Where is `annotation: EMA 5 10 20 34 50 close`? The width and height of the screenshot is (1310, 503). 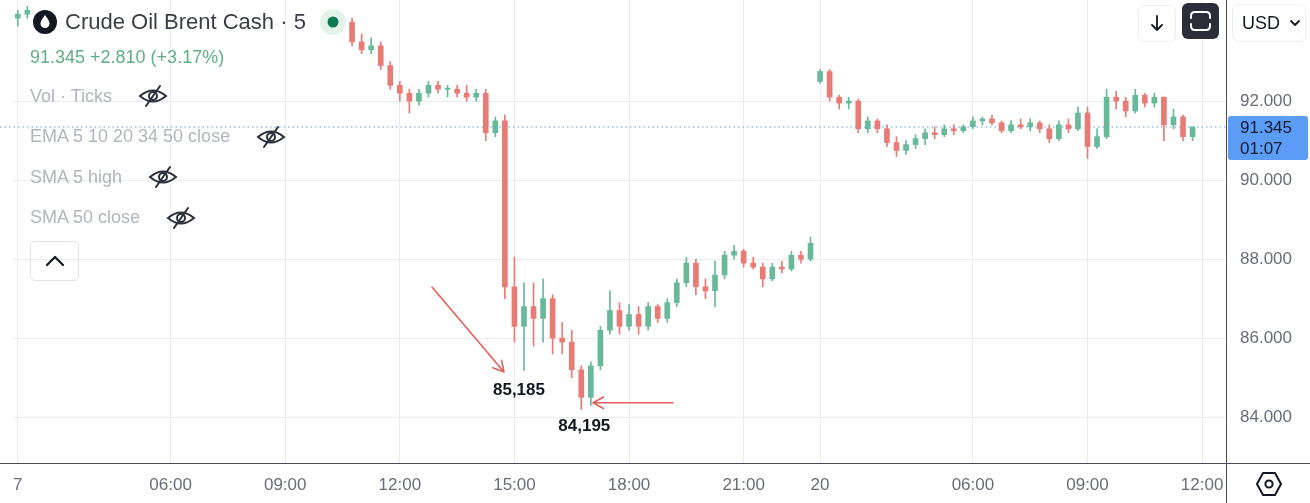 annotation: EMA 5 10 20 34 50 close is located at coordinates (130, 136).